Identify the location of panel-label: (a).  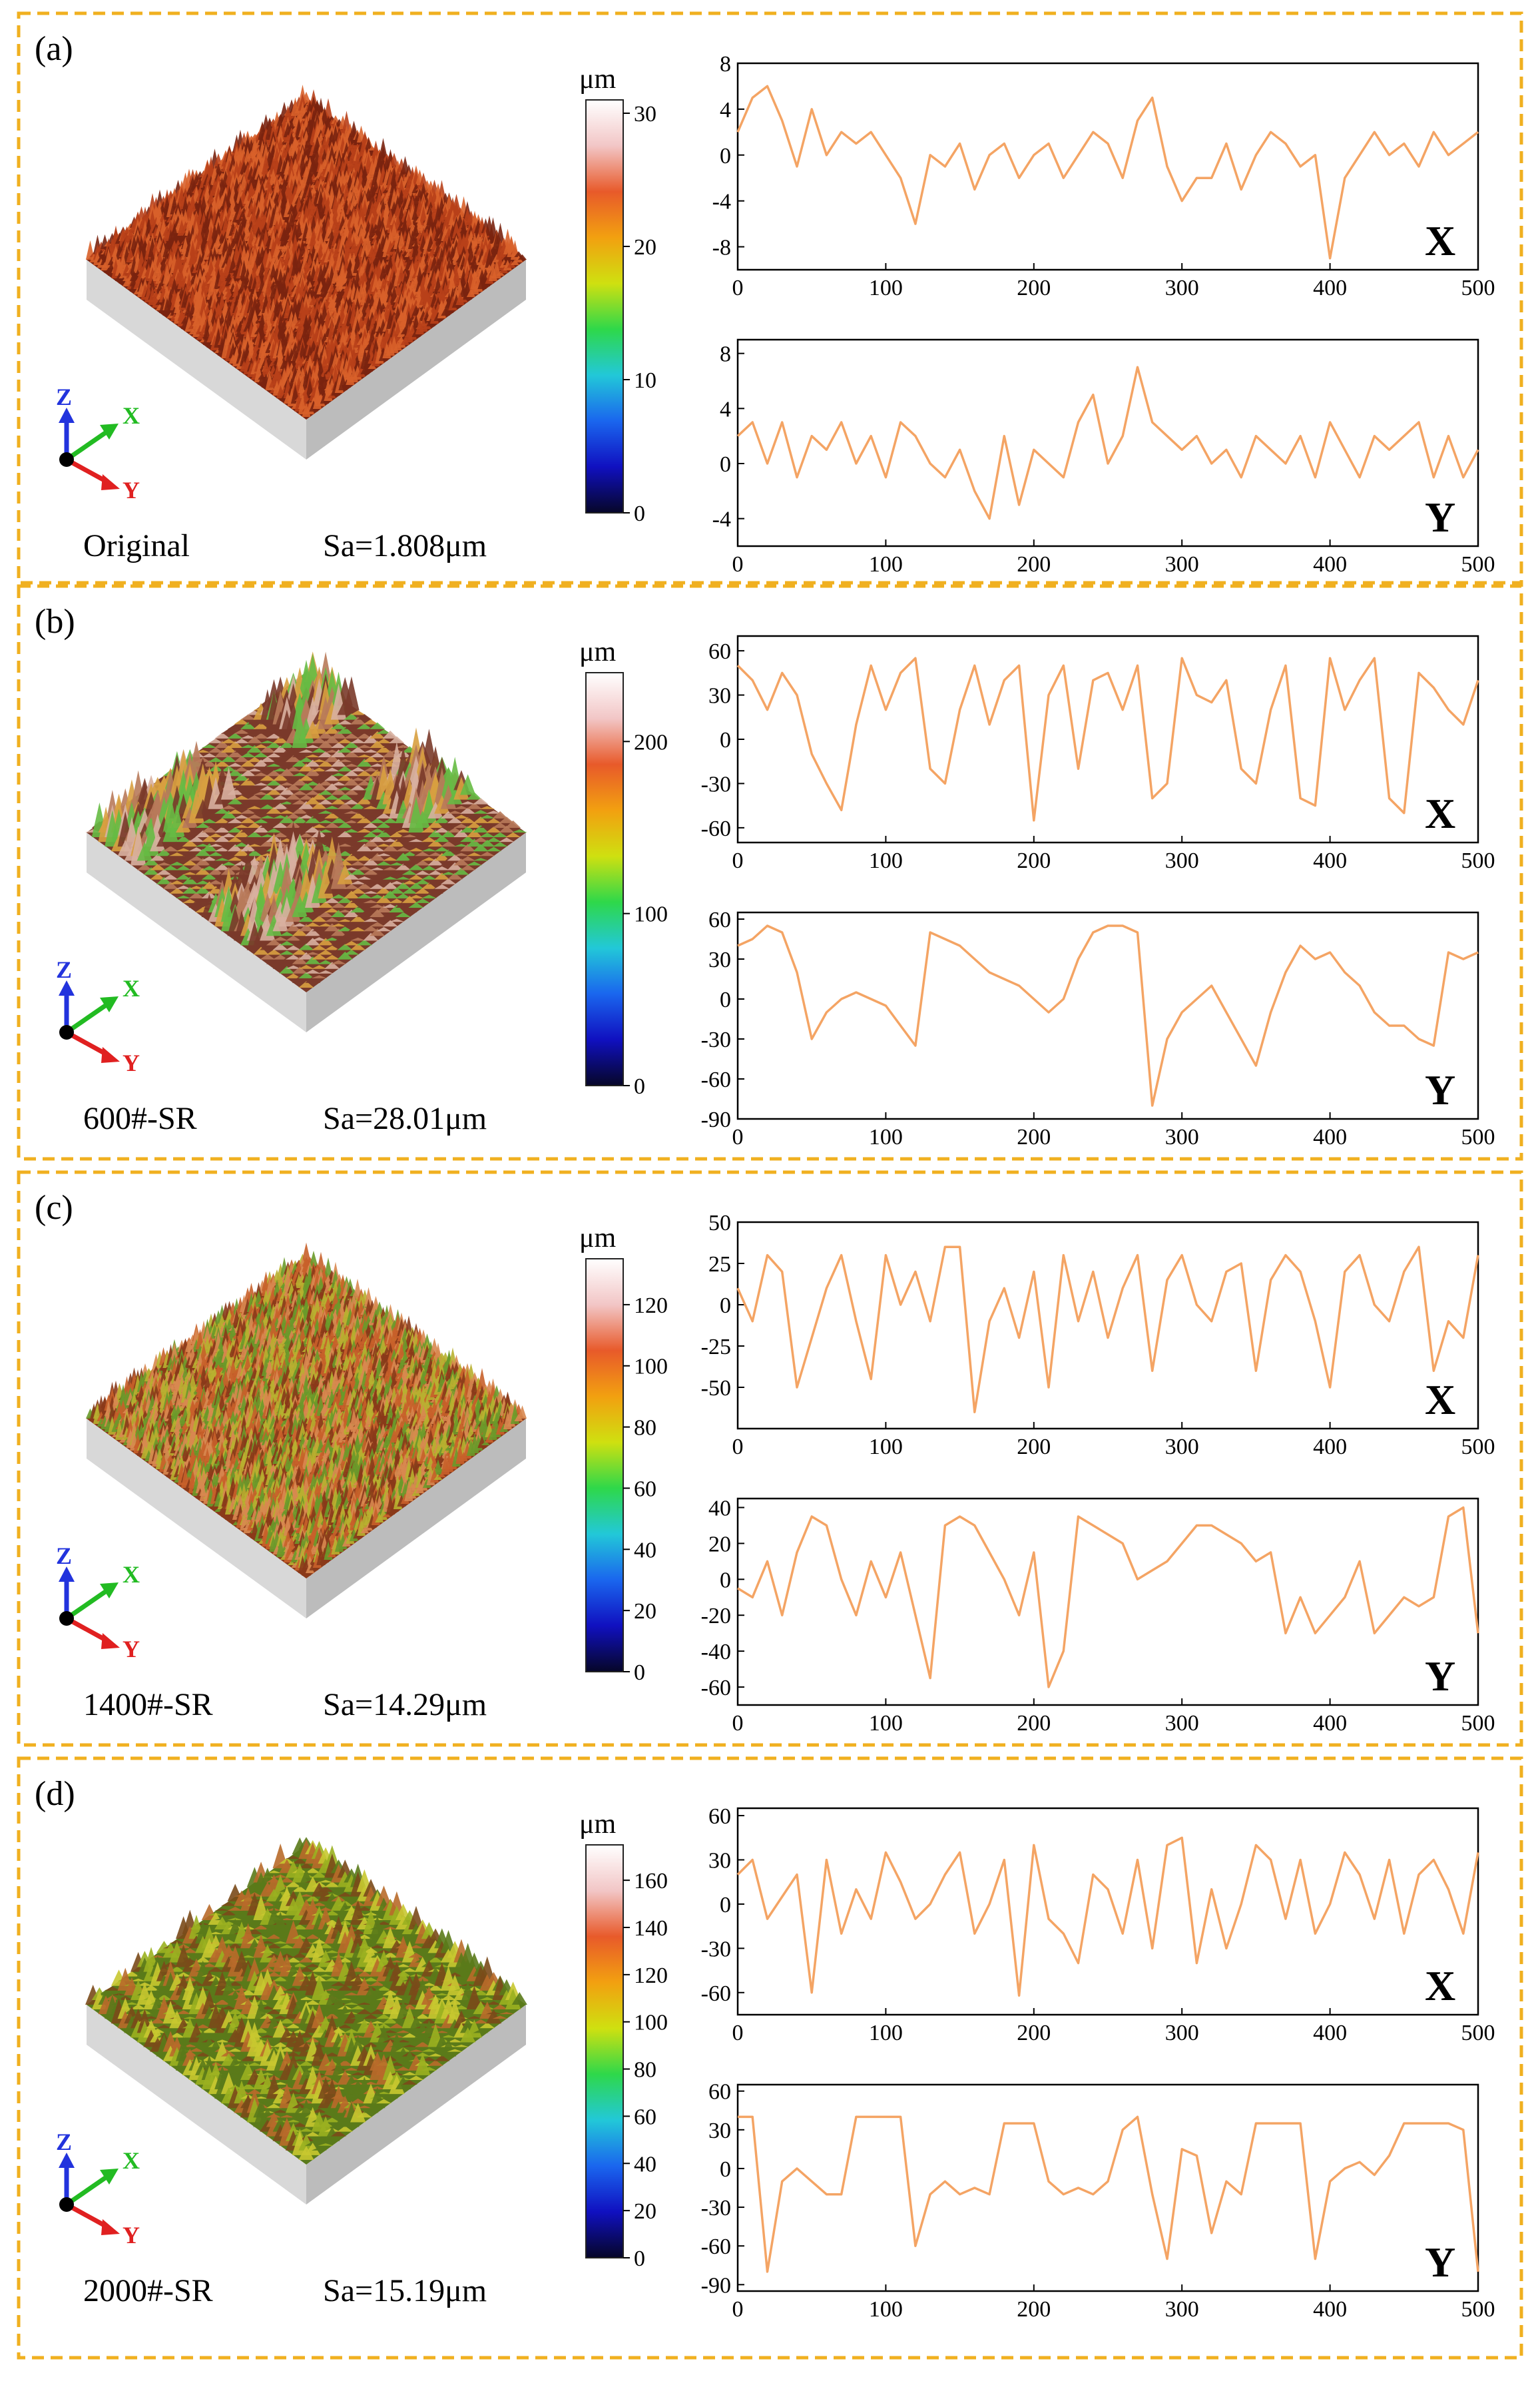
(54, 49).